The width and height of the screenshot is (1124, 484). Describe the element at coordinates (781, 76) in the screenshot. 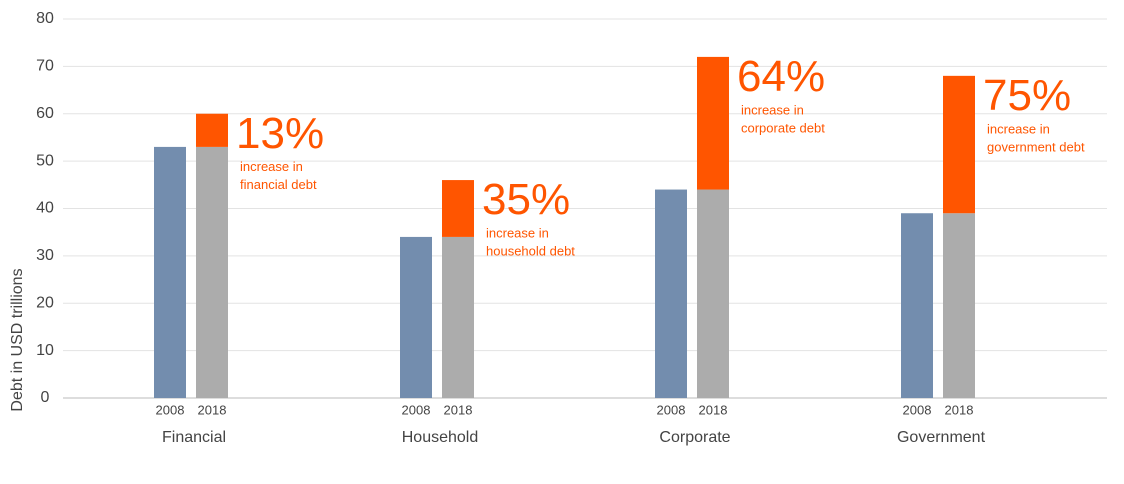

I see `increase-percent: 64%` at that location.